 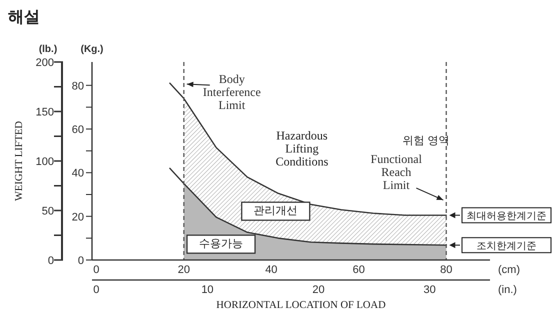 What do you see at coordinates (48, 49) in the screenshot?
I see `y2-axis-title: (lb.)` at bounding box center [48, 49].